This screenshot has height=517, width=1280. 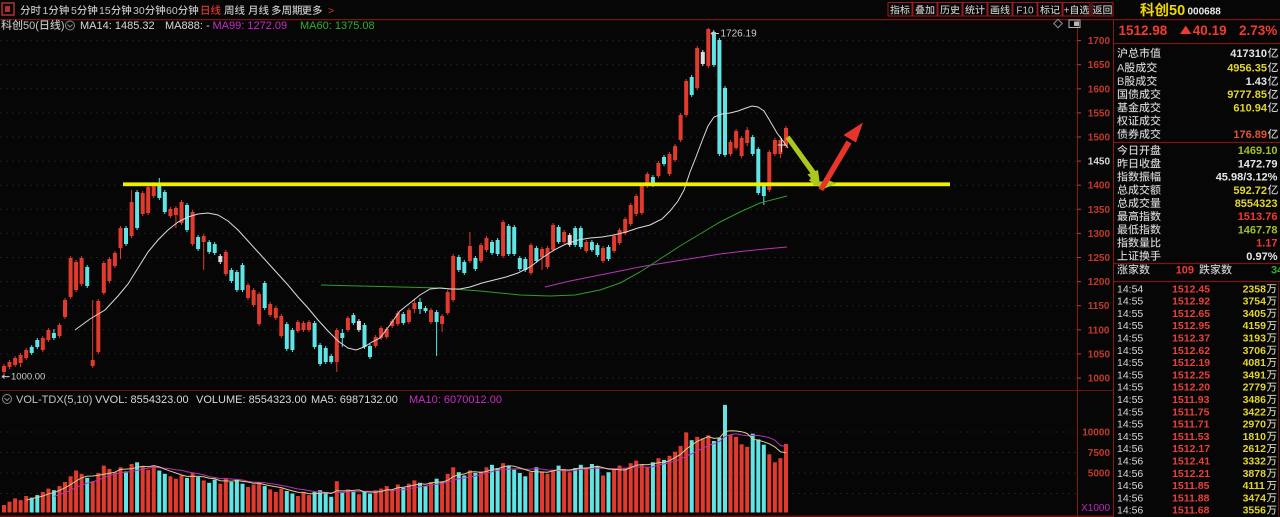 What do you see at coordinates (1255, 326) in the screenshot?
I see `svg-text: 4159` at bounding box center [1255, 326].